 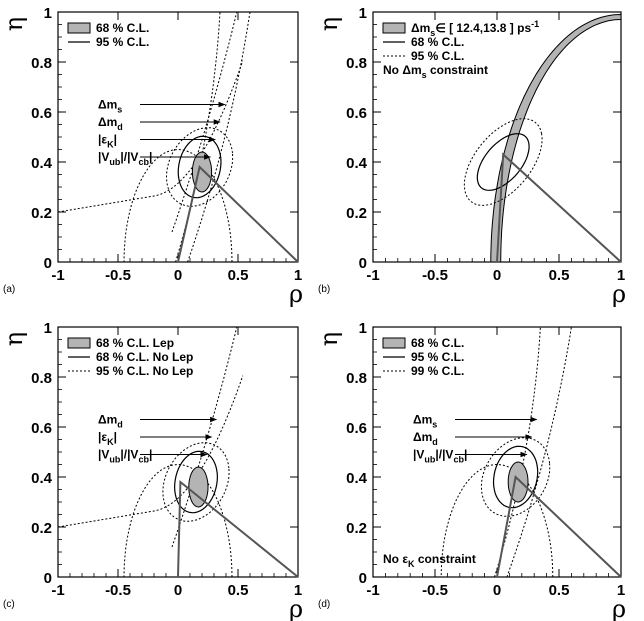 I want to click on panel-tag: (c), so click(x=9, y=604).